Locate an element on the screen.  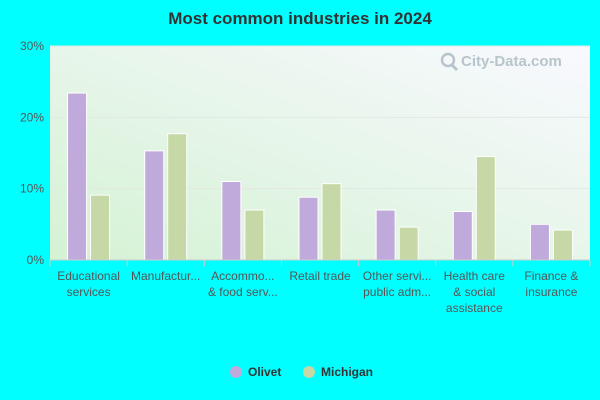
x-tick-label-line: Finance & is located at coordinates (551, 276).